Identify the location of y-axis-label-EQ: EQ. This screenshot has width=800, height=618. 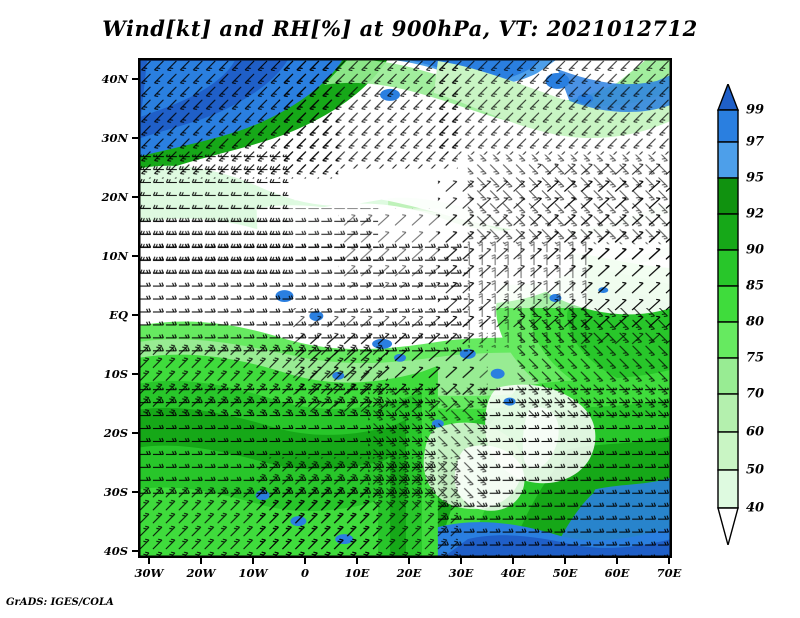
(118, 315).